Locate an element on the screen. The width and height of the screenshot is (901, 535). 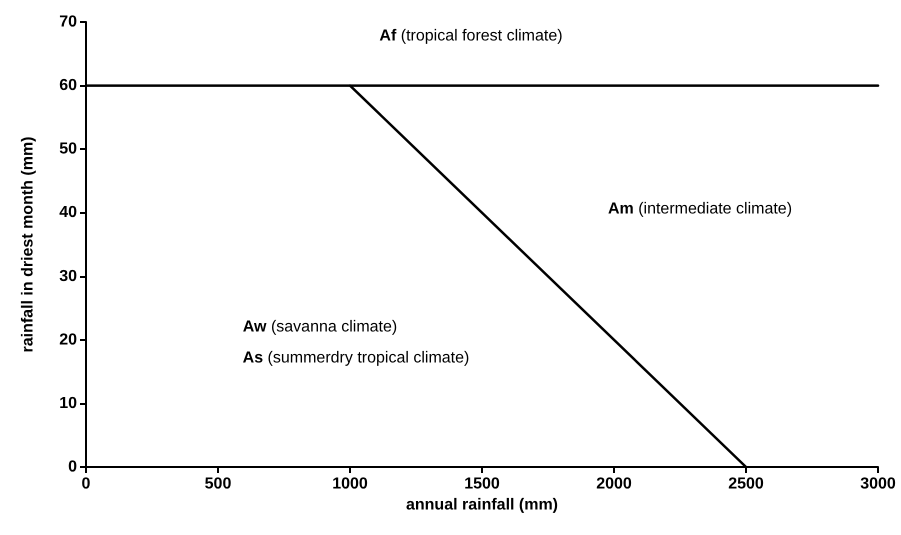
x-tick-label: 1500 is located at coordinates (482, 484).